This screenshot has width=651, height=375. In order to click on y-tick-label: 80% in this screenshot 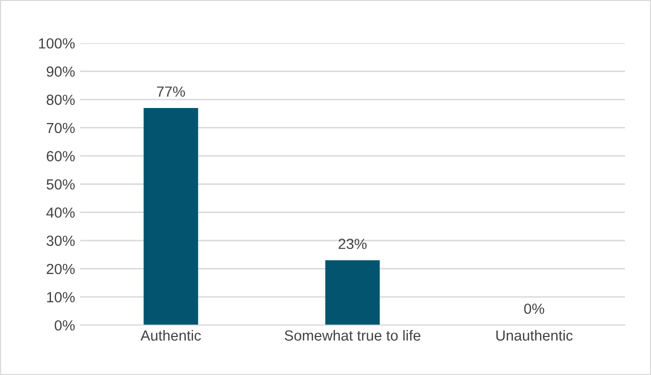, I will do `click(60, 99)`.